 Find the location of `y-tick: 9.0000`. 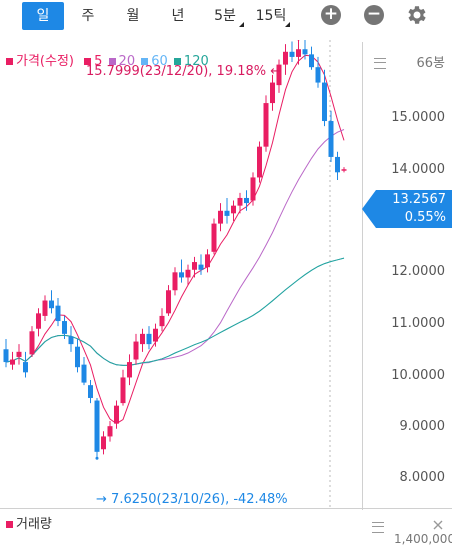

y-tick: 9.0000 is located at coordinates (423, 426).